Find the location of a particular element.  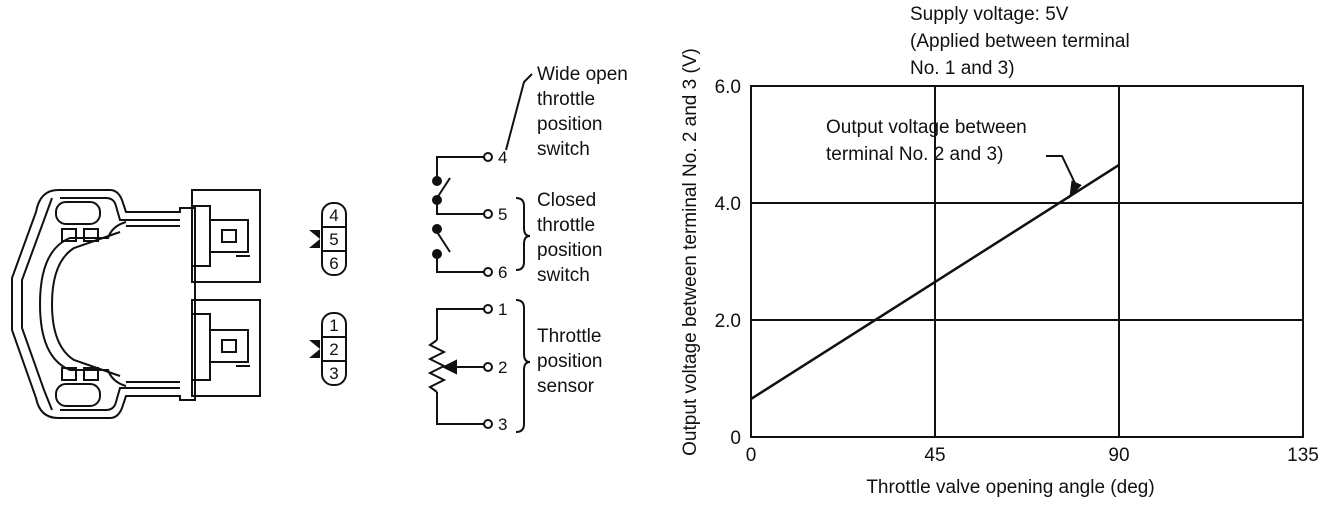

upper-pin-6: 6 is located at coordinates (333, 263).